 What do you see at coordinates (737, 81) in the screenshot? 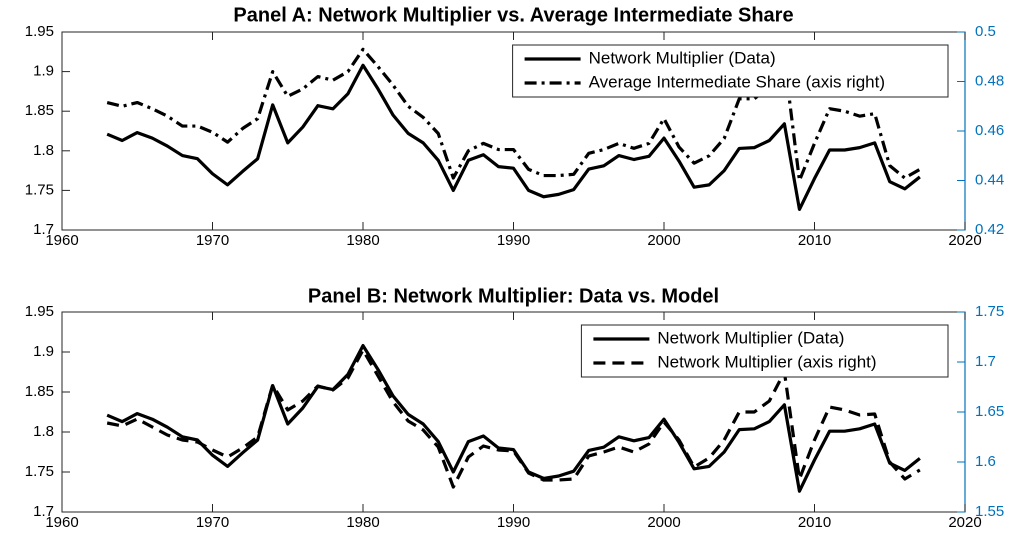
I see `legend-label: Average Intermediate Share (axis right)` at bounding box center [737, 81].